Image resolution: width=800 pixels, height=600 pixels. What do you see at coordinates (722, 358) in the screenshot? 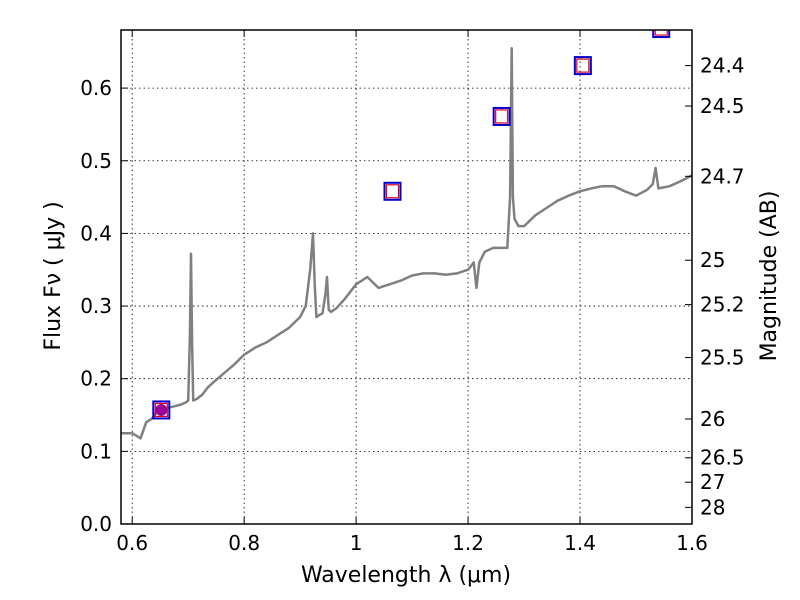
I see `right-tick-label: 25.5` at bounding box center [722, 358].